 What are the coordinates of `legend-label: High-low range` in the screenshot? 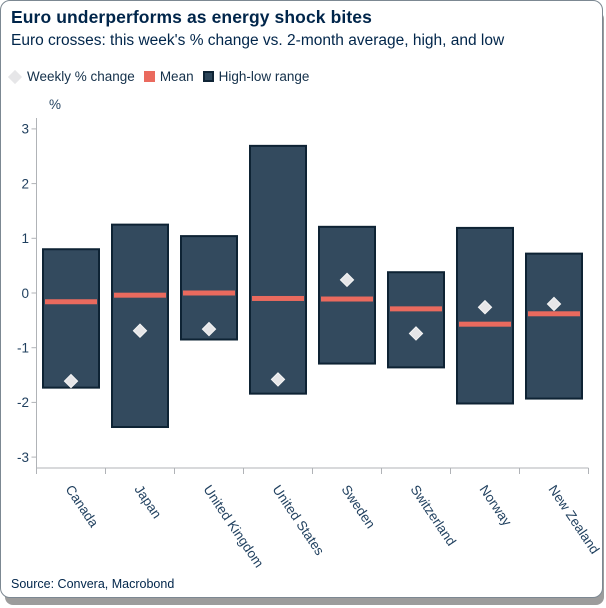 It's located at (264, 76).